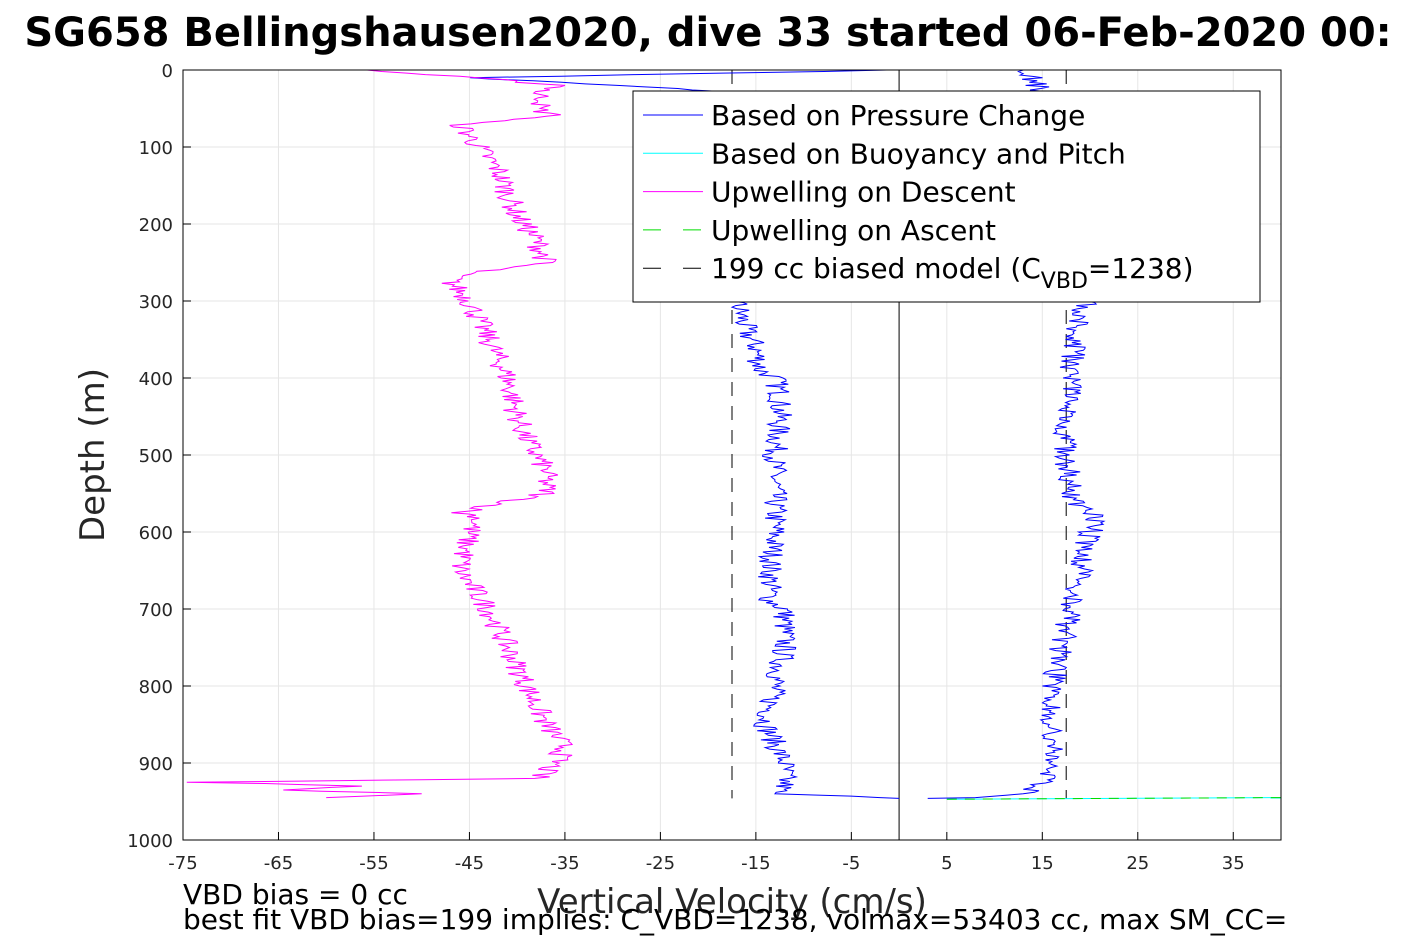  Describe the element at coordinates (898, 115) in the screenshot. I see `legend-label: Based on Pressure Change` at that location.